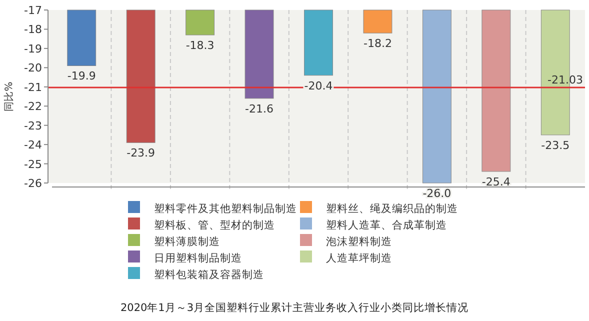  Describe the element at coordinates (555, 145) in the screenshot. I see `data-label: -23.5` at that location.